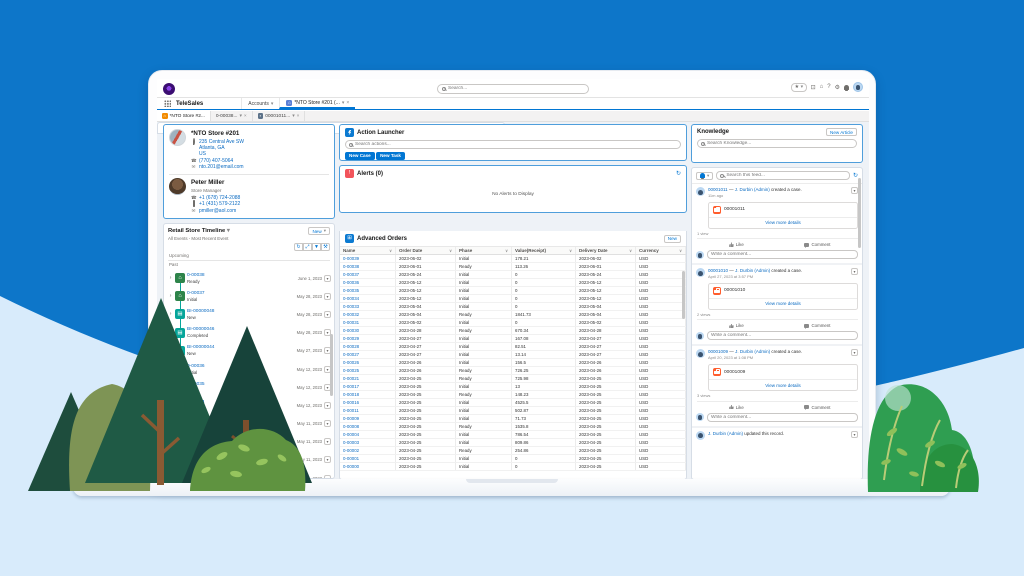 The height and width of the screenshot is (576, 1024). I want to click on orders-scrollbar, so click(683, 295).